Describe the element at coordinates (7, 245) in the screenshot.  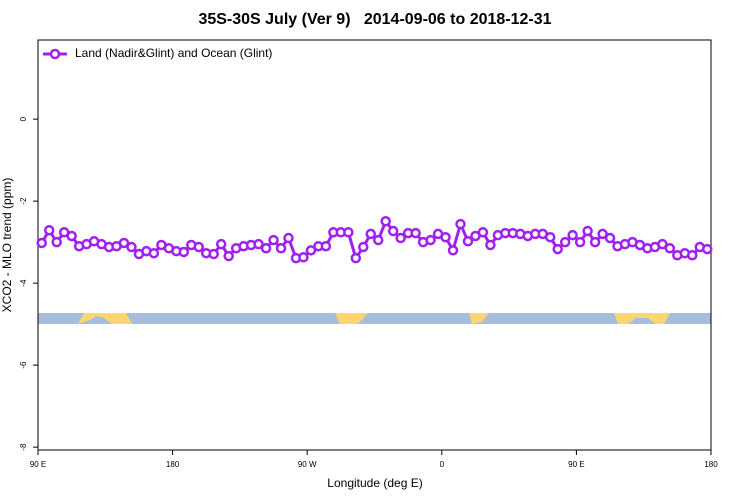
I see `y-axis-label: XCO2 - MLO trend (ppm)` at that location.